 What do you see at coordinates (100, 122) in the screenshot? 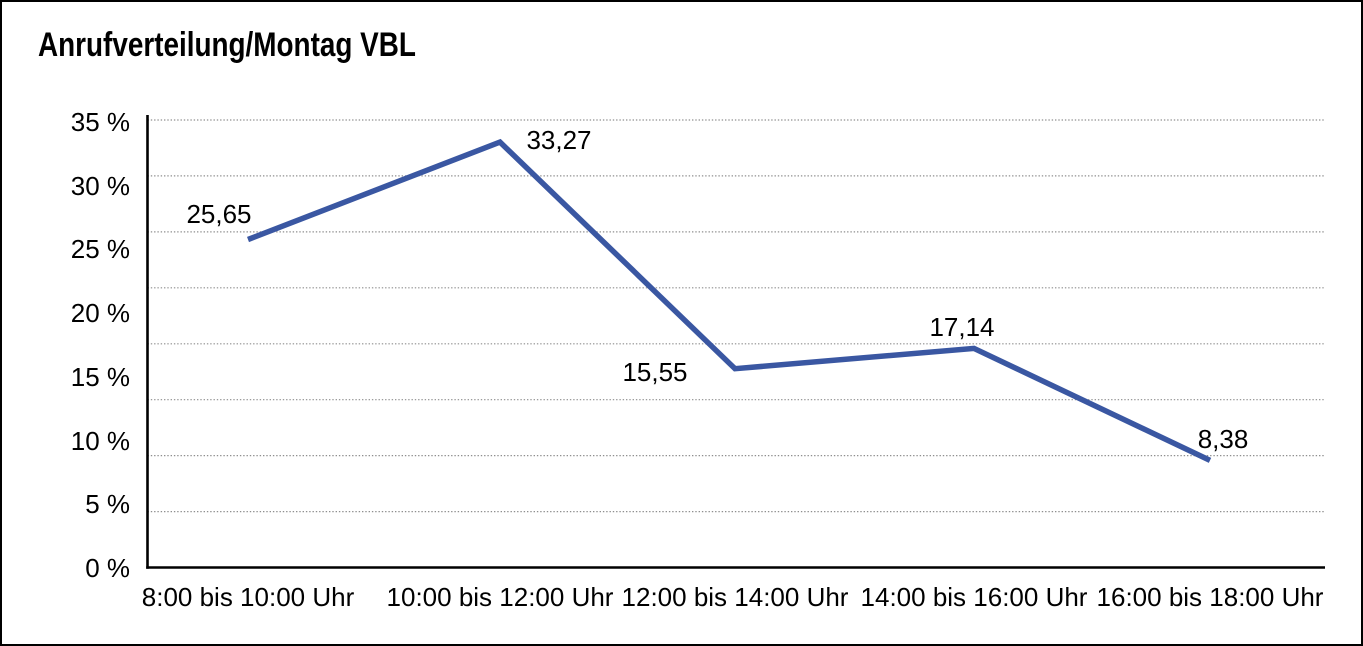
I see `y-tick-label: 35 %` at bounding box center [100, 122].